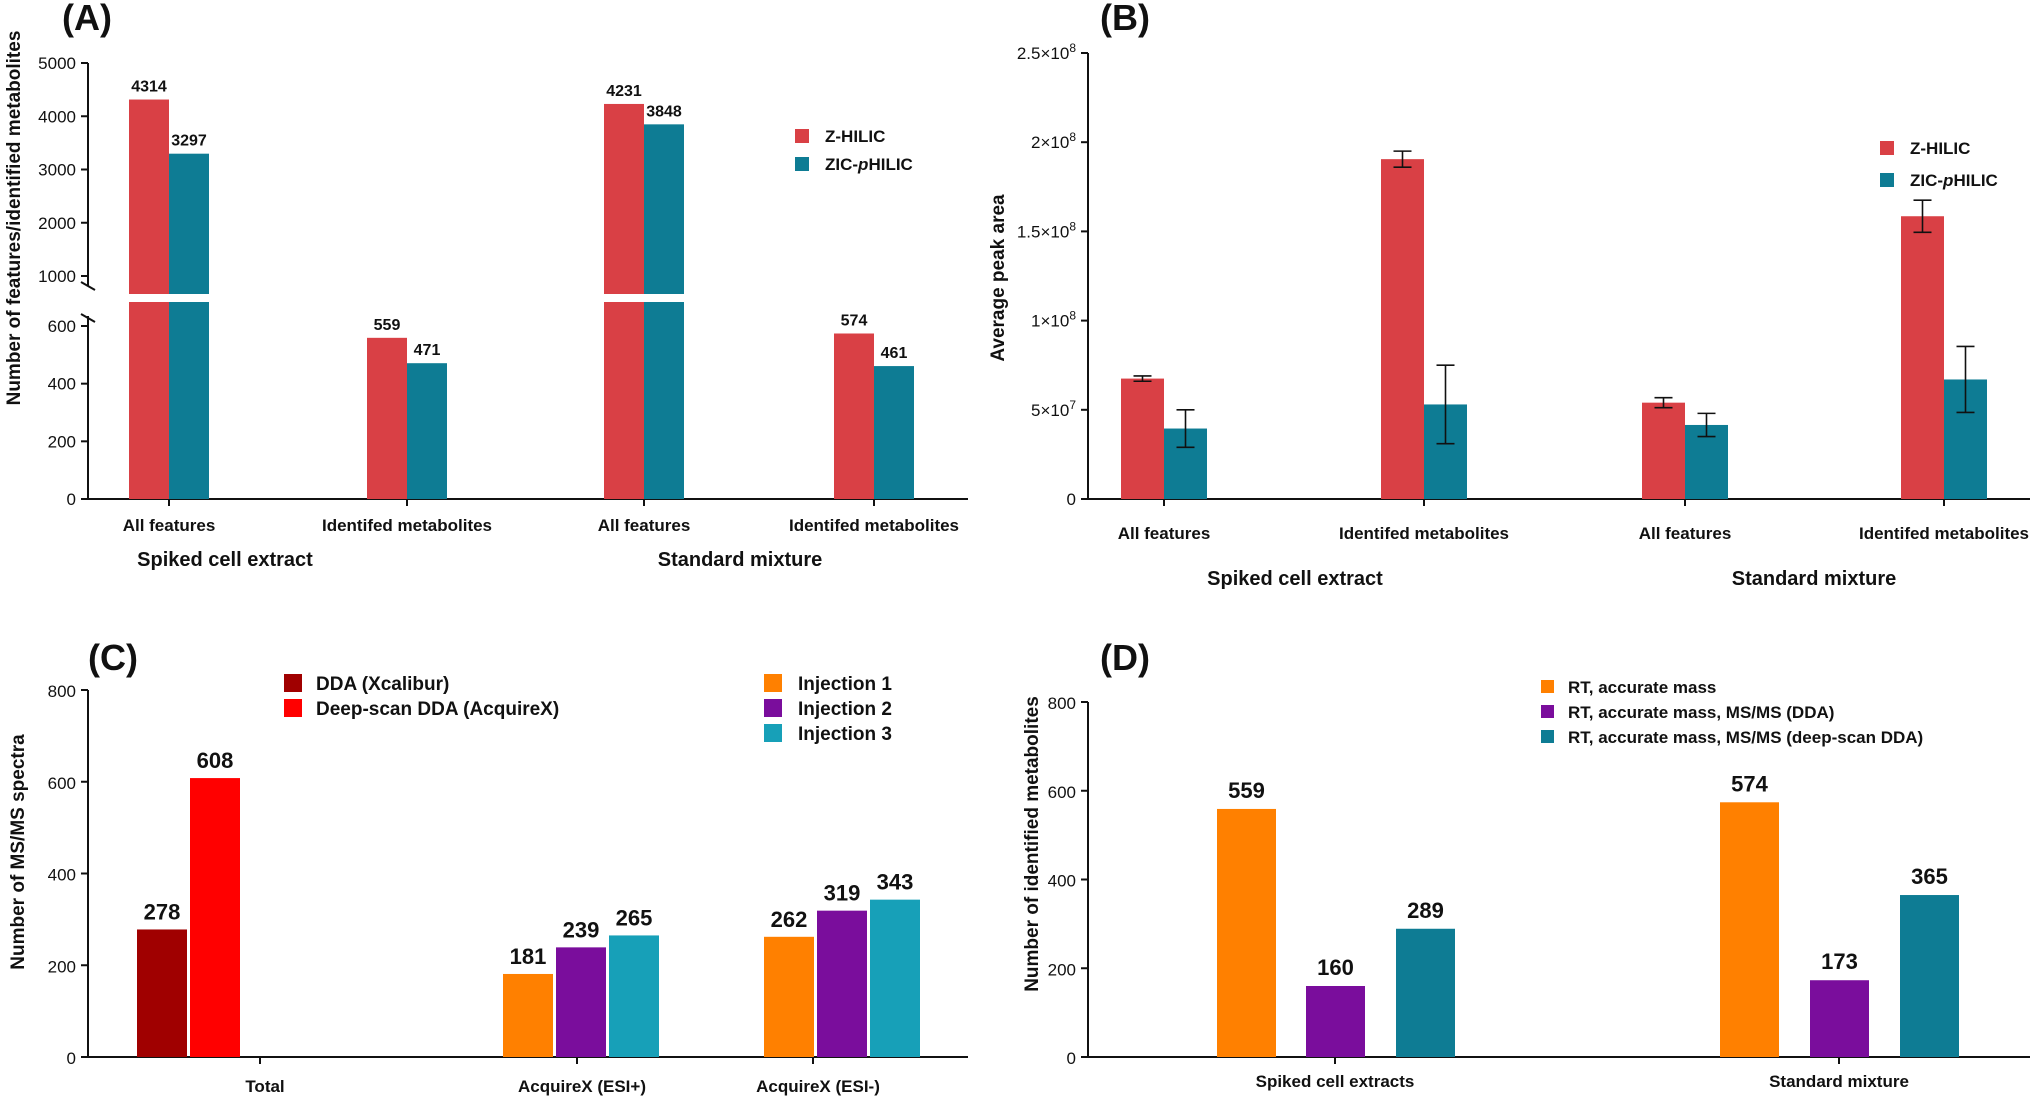 This screenshot has width=2032, height=1101. Describe the element at coordinates (855, 136) in the screenshot. I see `panel-a-legend-label: Z-HILIC` at that location.